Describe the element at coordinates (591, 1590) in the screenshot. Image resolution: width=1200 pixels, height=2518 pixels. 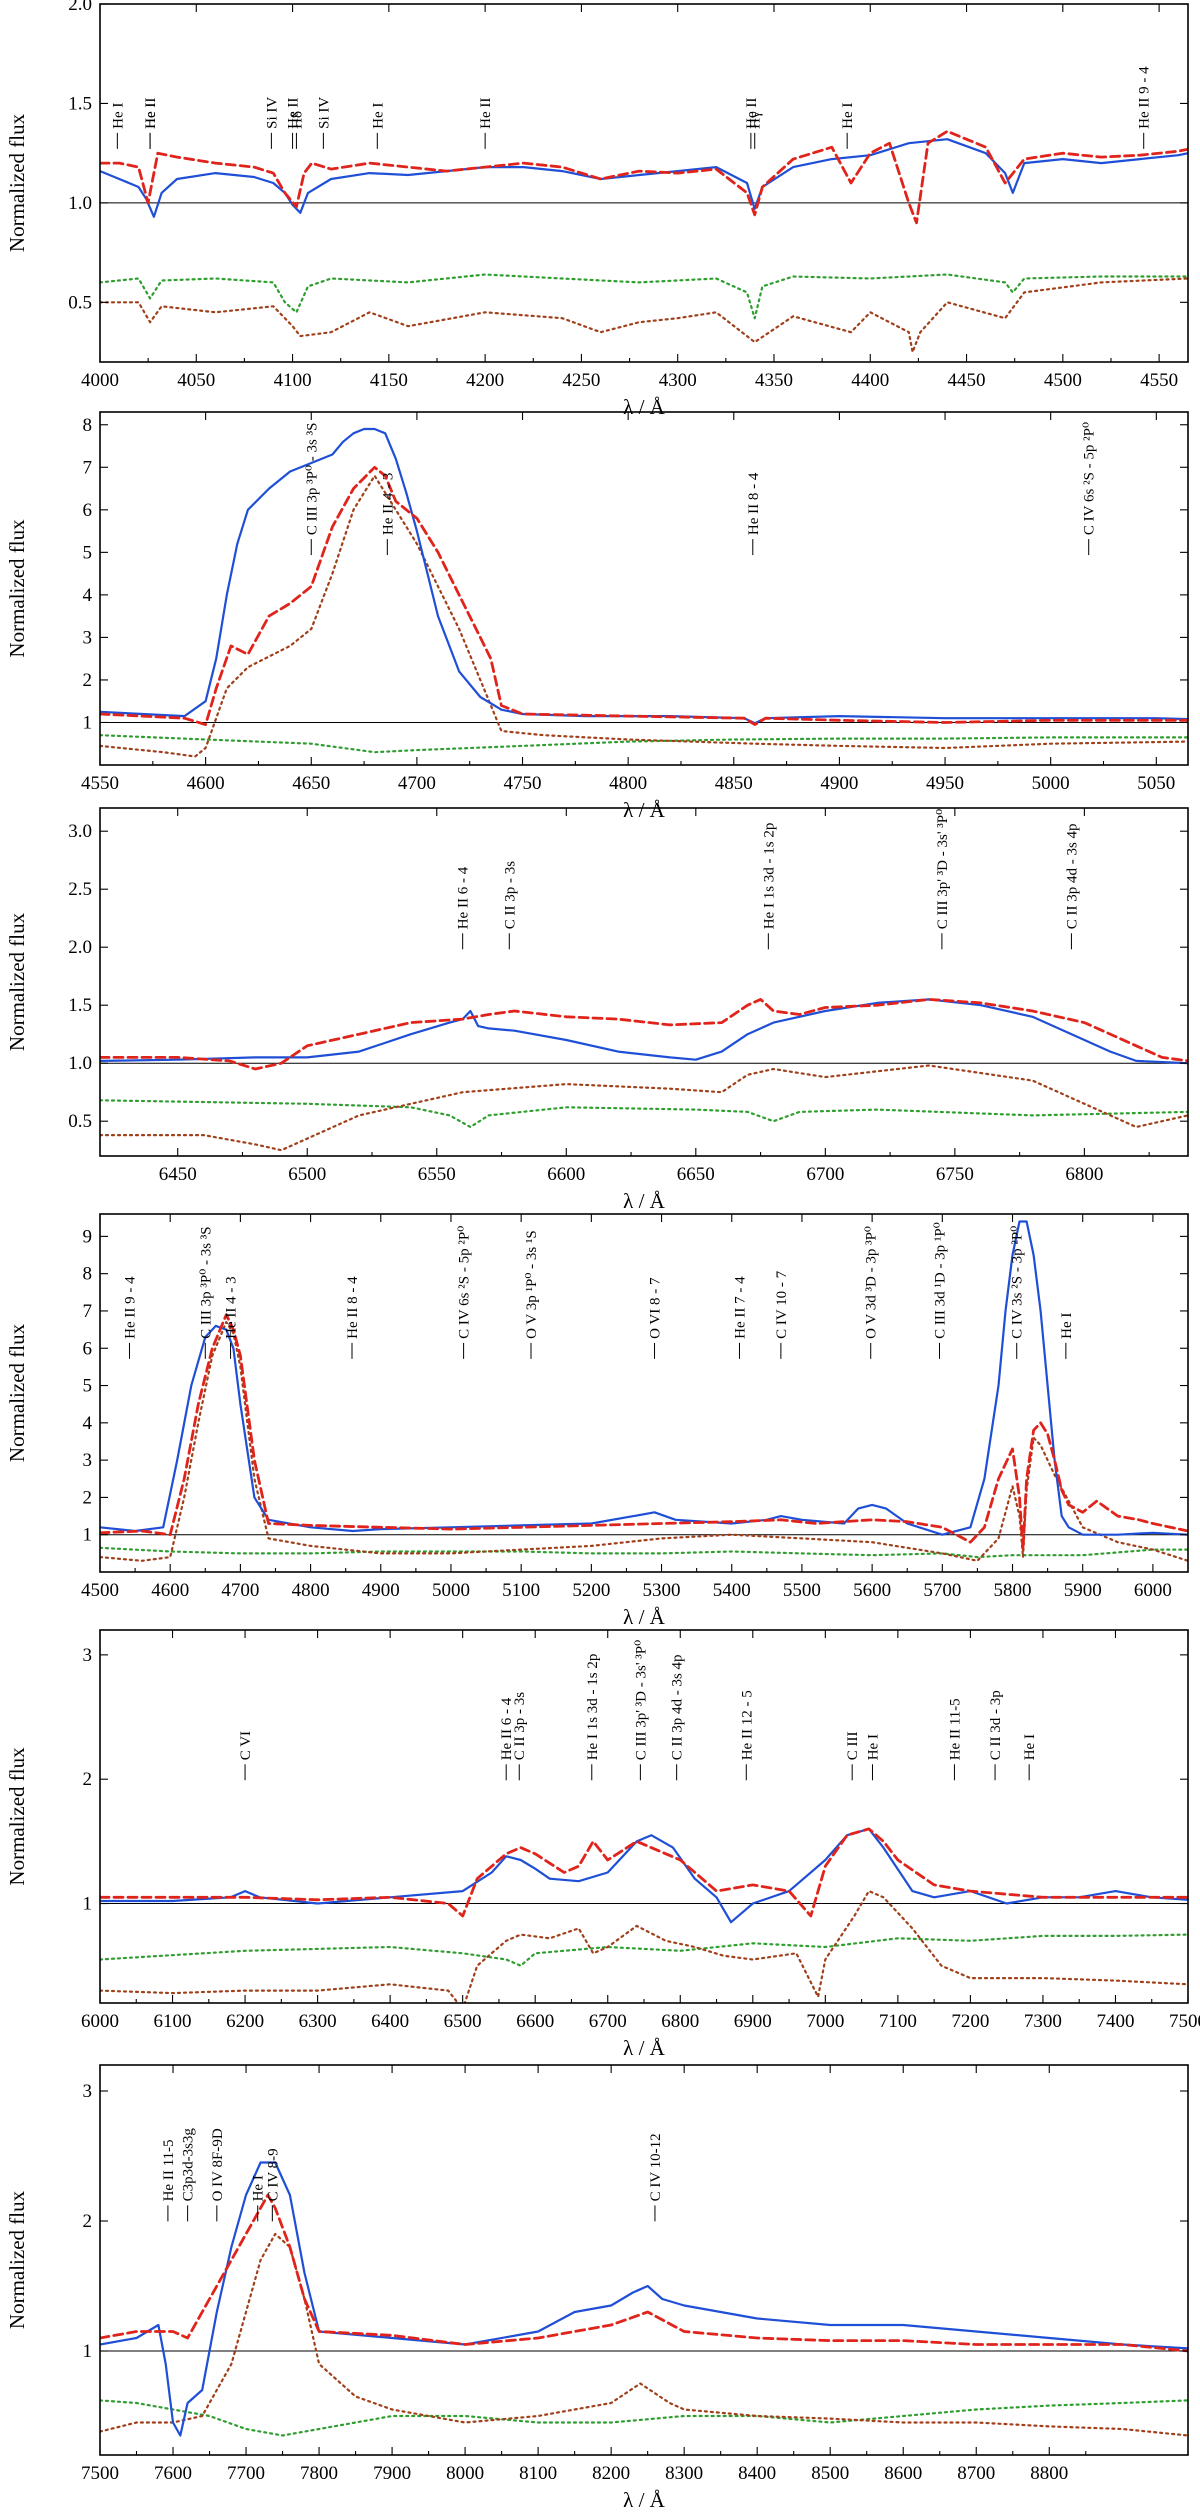
I see `x-tick-label: 5200` at that location.